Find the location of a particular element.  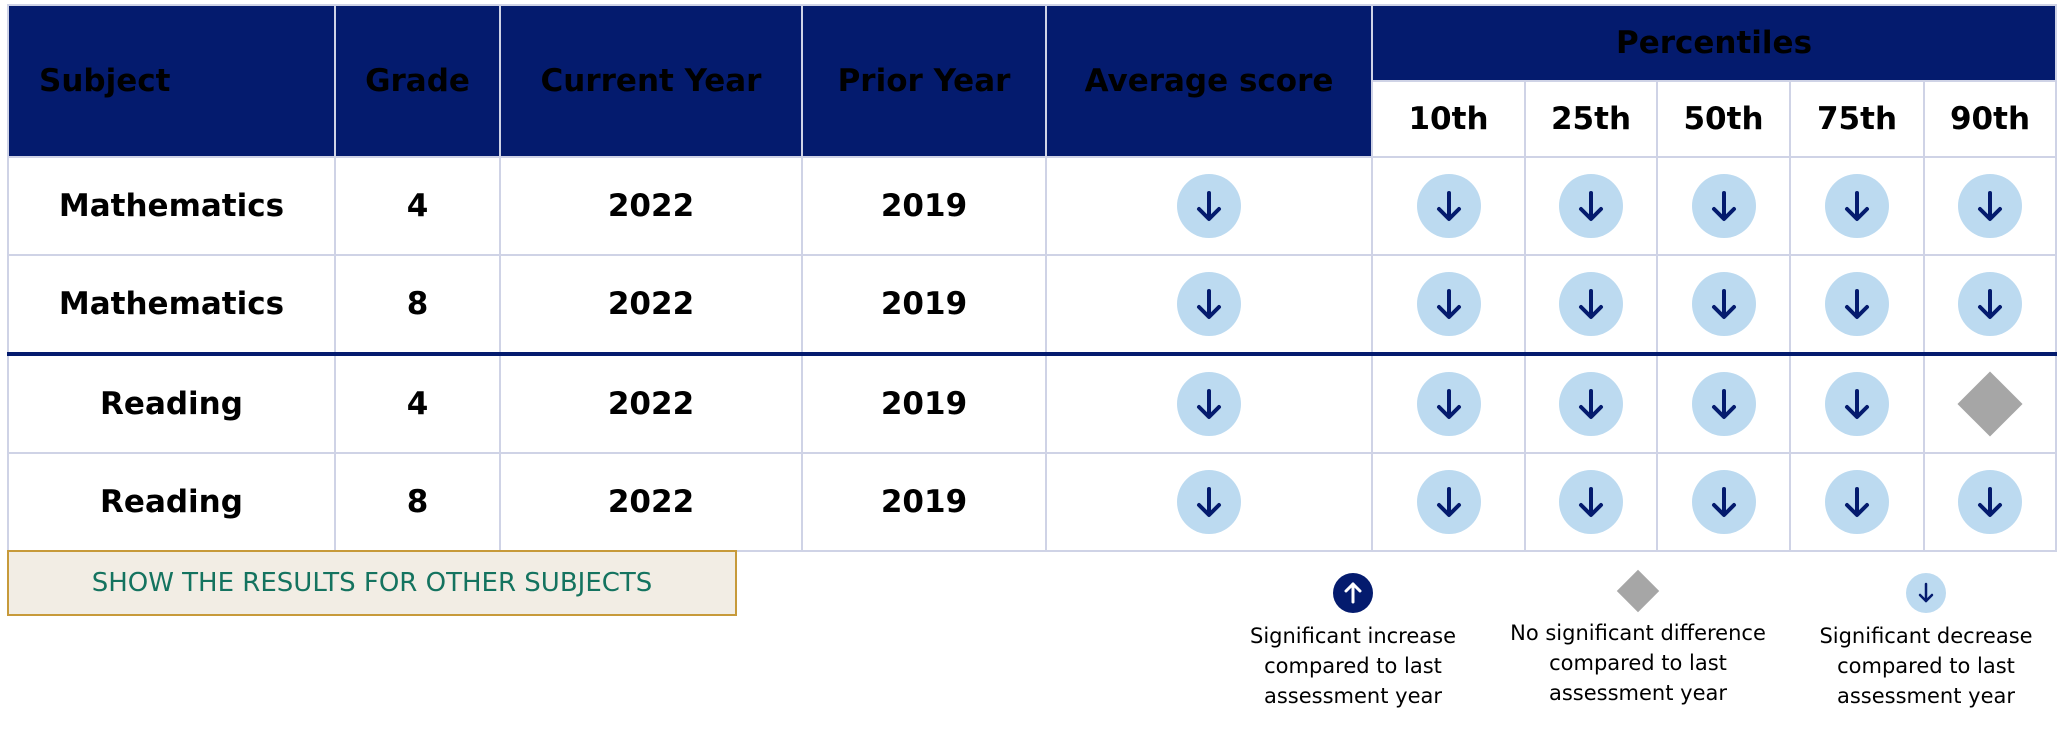

table-row: Reading 4 2022 2019 is located at coordinates (1032, 403).